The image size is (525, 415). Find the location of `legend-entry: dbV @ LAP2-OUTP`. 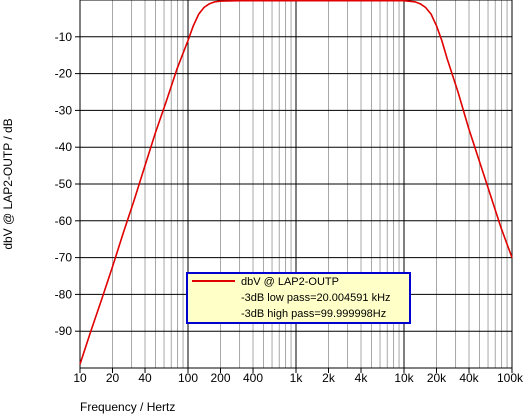

legend-entry: dbV @ LAP2-OUTP is located at coordinates (290, 282).